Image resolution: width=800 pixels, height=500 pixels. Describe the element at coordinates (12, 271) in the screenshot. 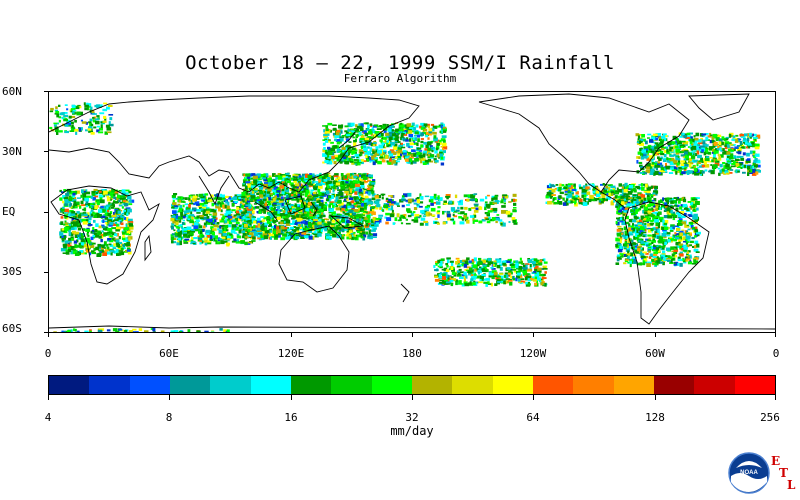

I see `lat-label-30s: 30S` at that location.